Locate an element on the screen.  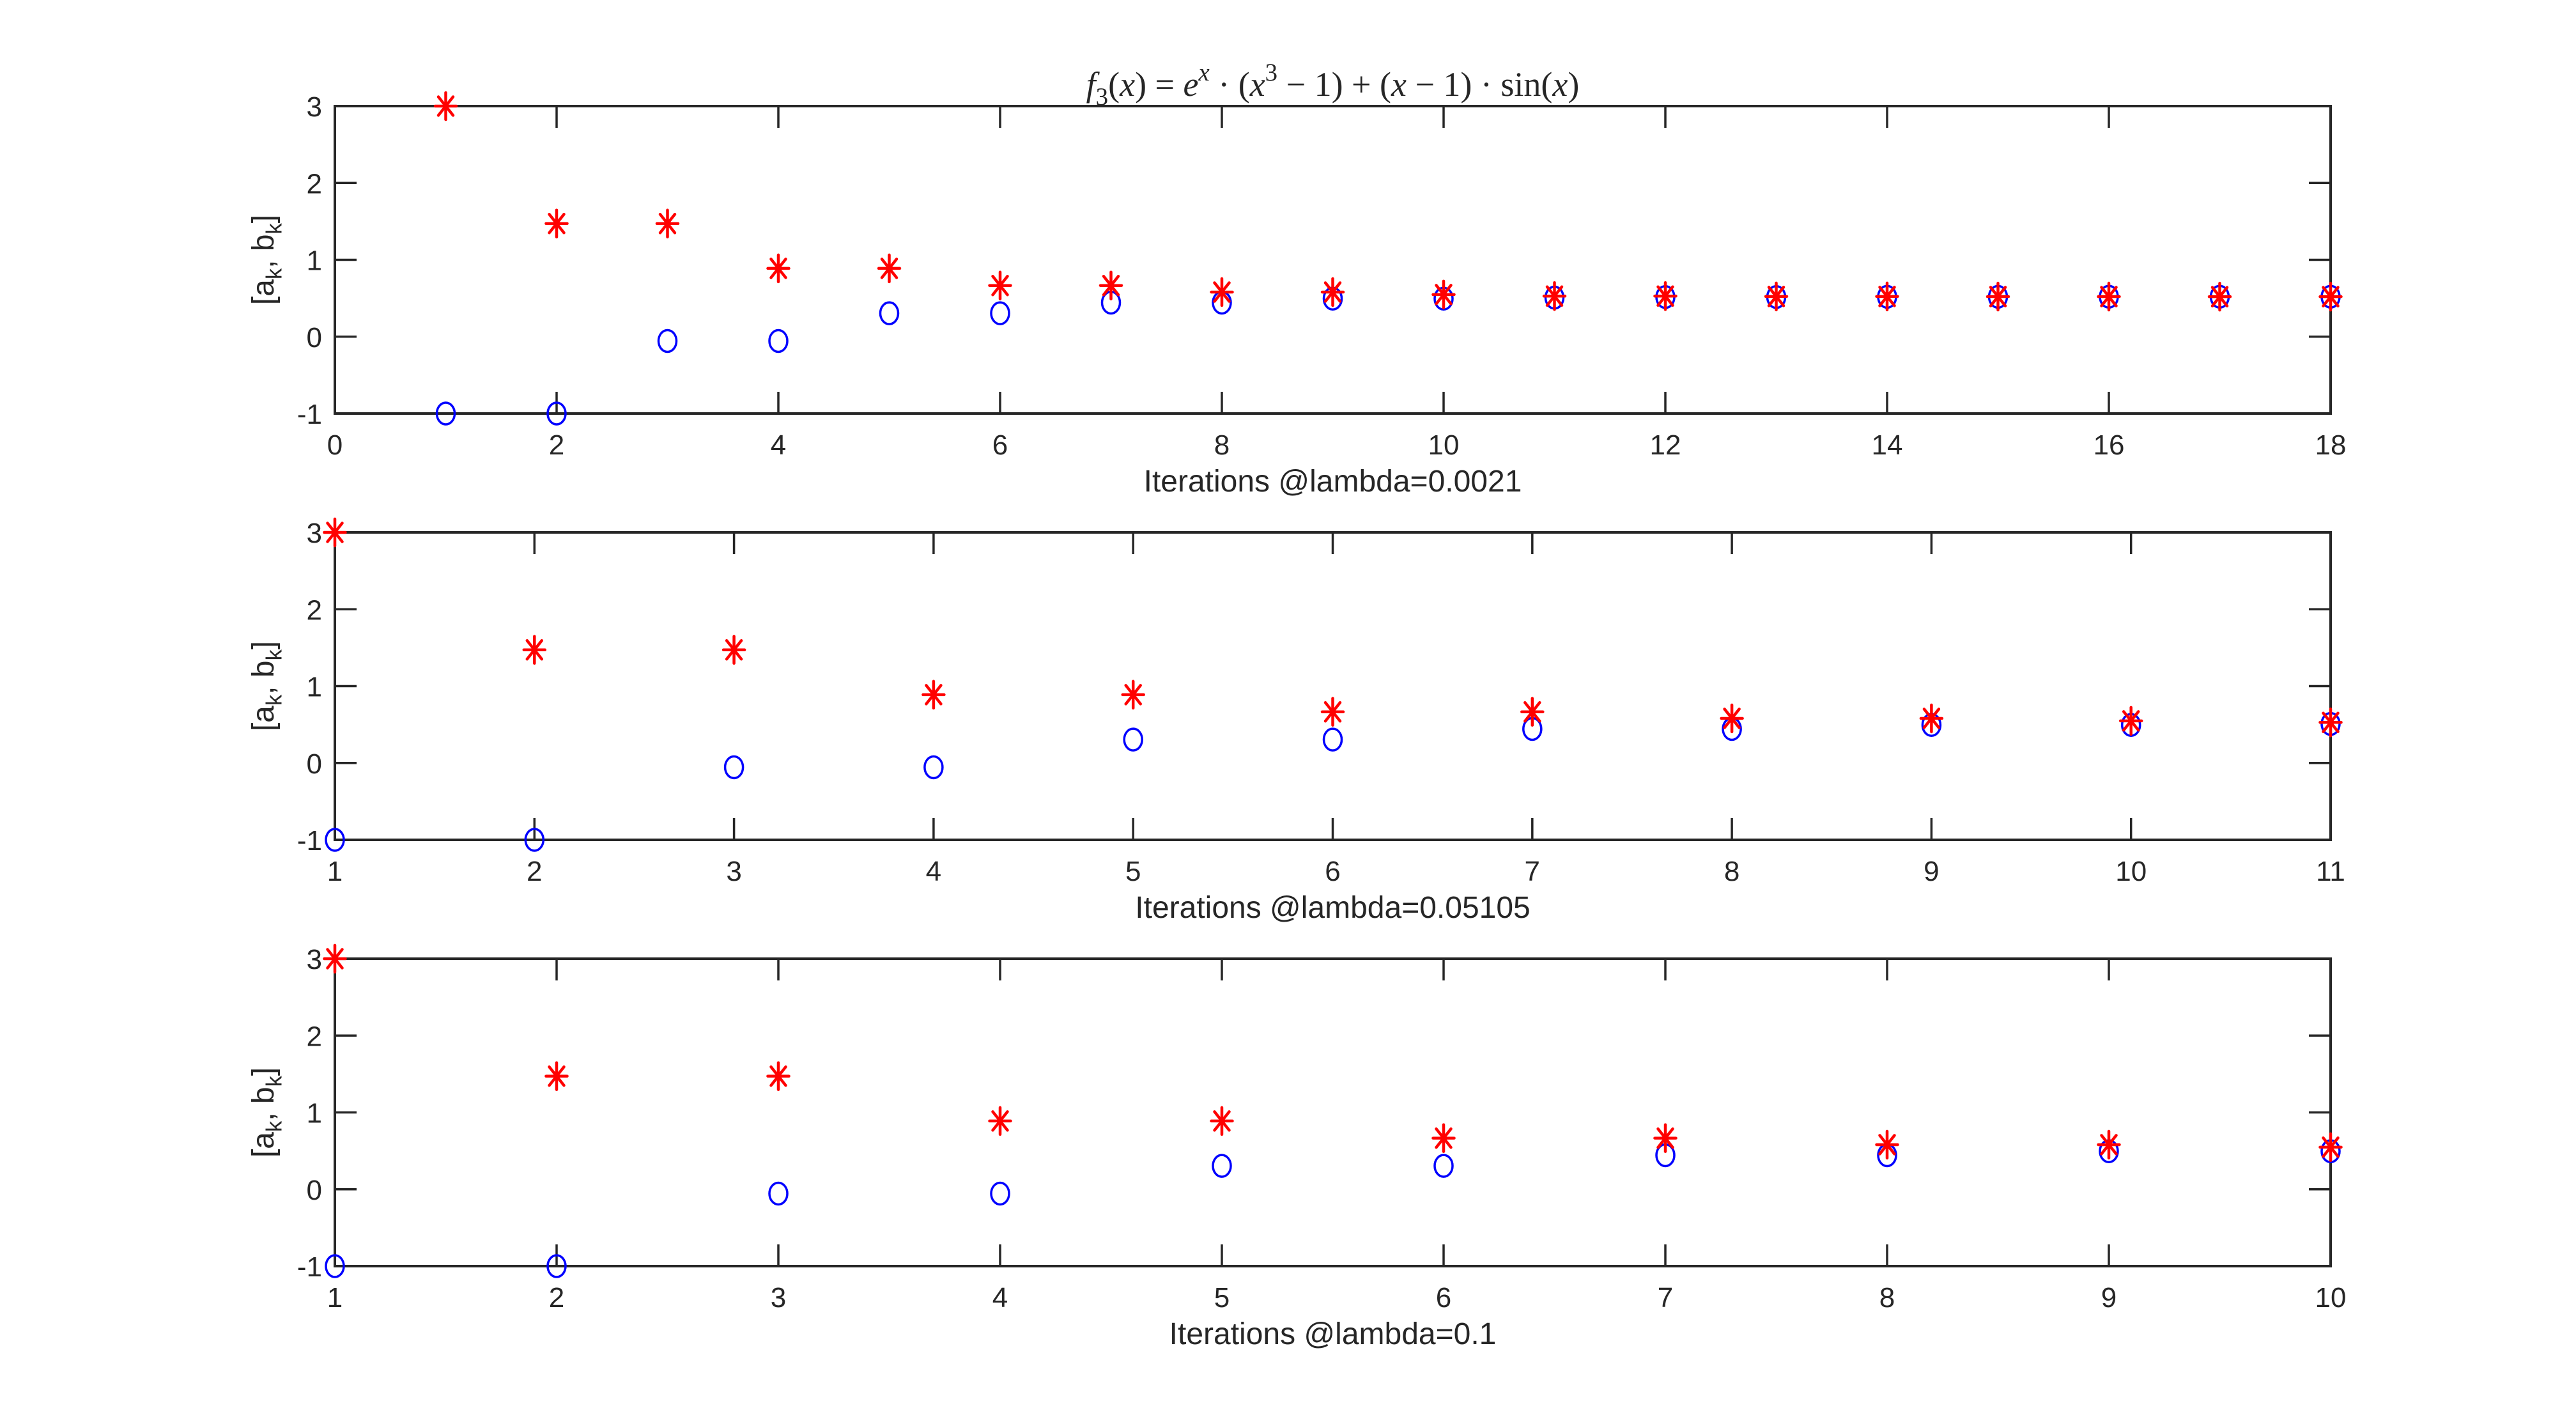
xlabel: Iterations @lambda=0.0021 is located at coordinates (1333, 482).